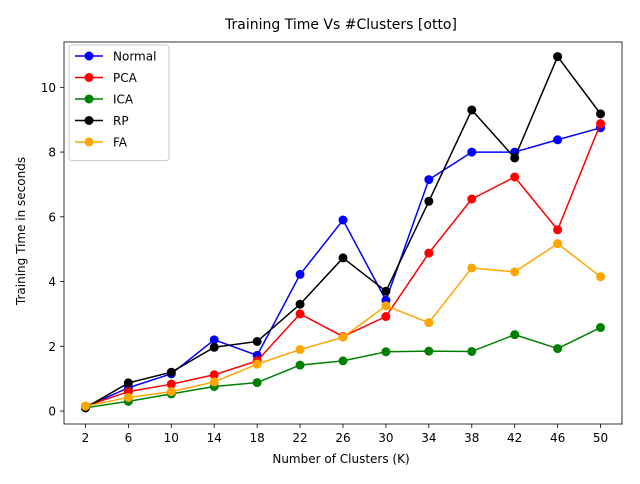 This screenshot has width=640, height=484. I want to click on x-tick-label: 22, so click(299, 438).